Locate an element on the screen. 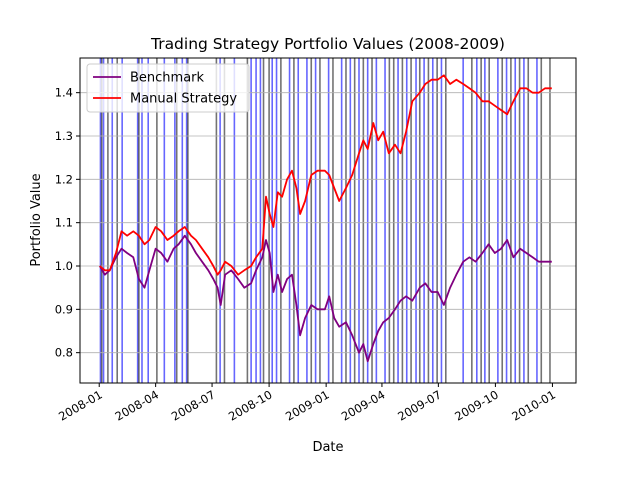 Image resolution: width=640 pixels, height=480 pixels. x-axis-label: Date is located at coordinates (327, 447).